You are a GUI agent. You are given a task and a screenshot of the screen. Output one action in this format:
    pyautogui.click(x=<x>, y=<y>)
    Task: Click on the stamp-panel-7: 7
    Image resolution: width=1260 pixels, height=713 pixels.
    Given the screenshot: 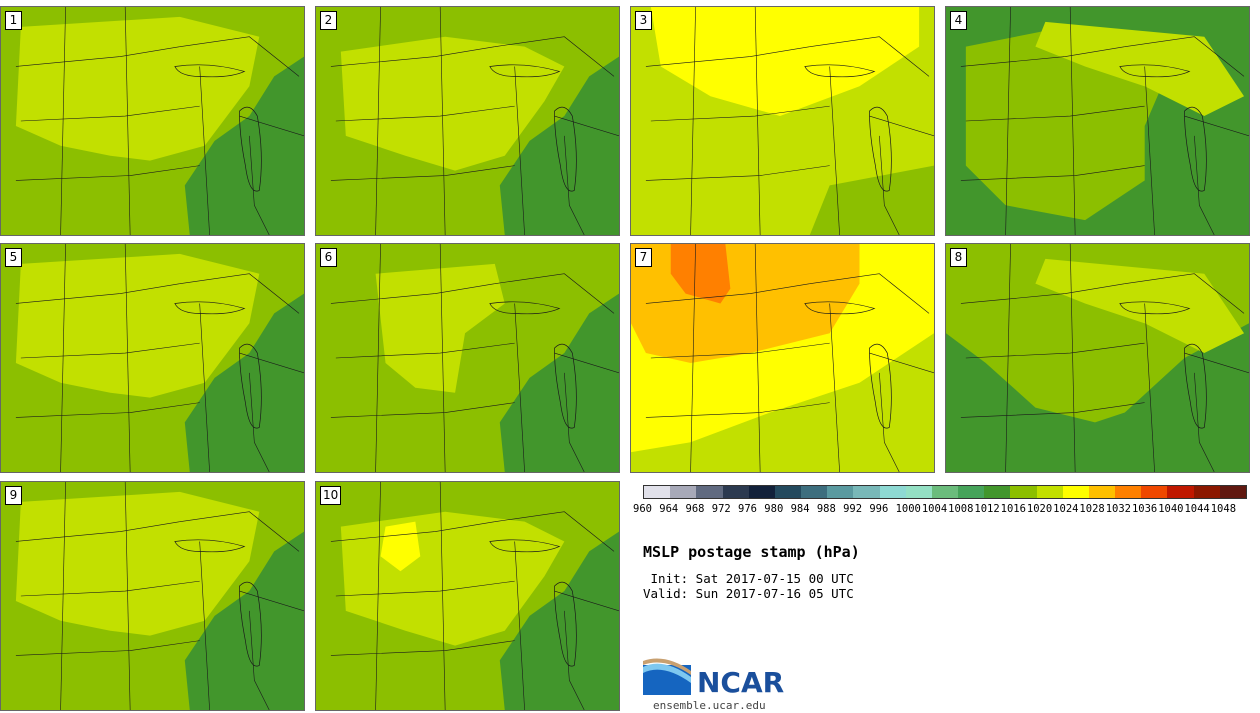 What is the action you would take?
    pyautogui.click(x=782, y=358)
    